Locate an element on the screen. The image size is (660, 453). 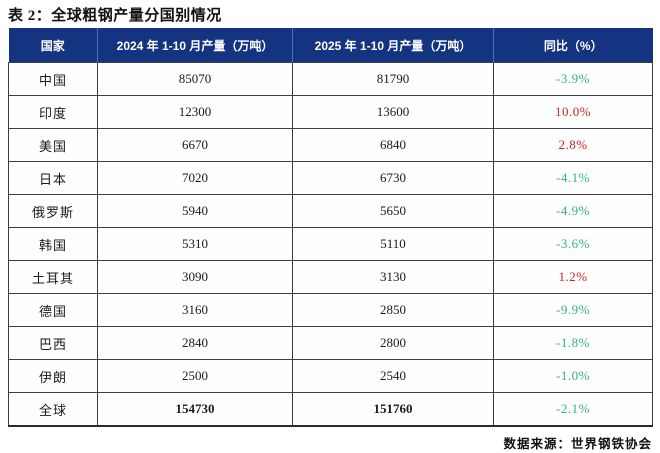
production-2025-cell: 6730 is located at coordinates (393, 178).